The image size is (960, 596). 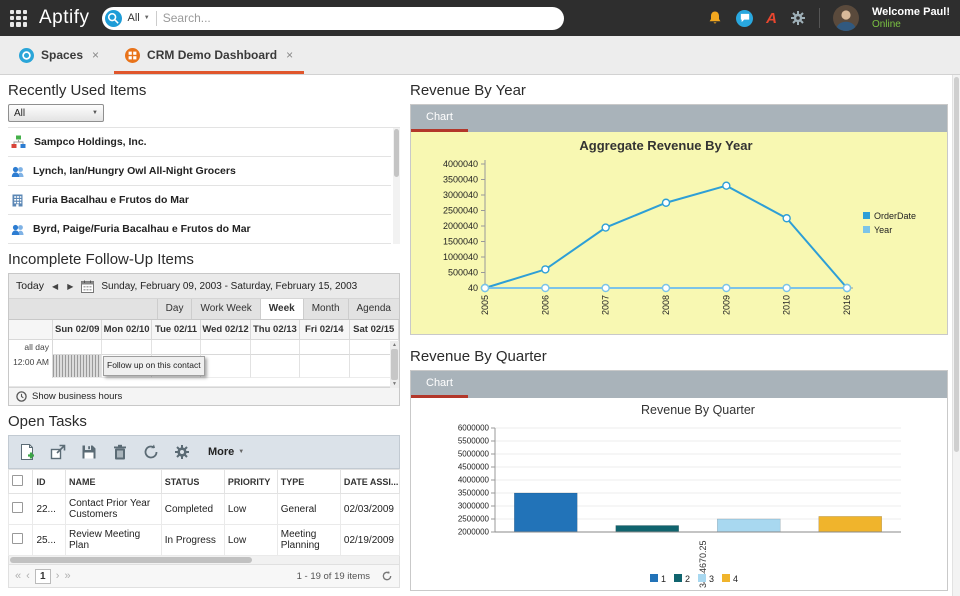 I want to click on recently-used-filter-dropdown: All ▼, so click(x=56, y=113).